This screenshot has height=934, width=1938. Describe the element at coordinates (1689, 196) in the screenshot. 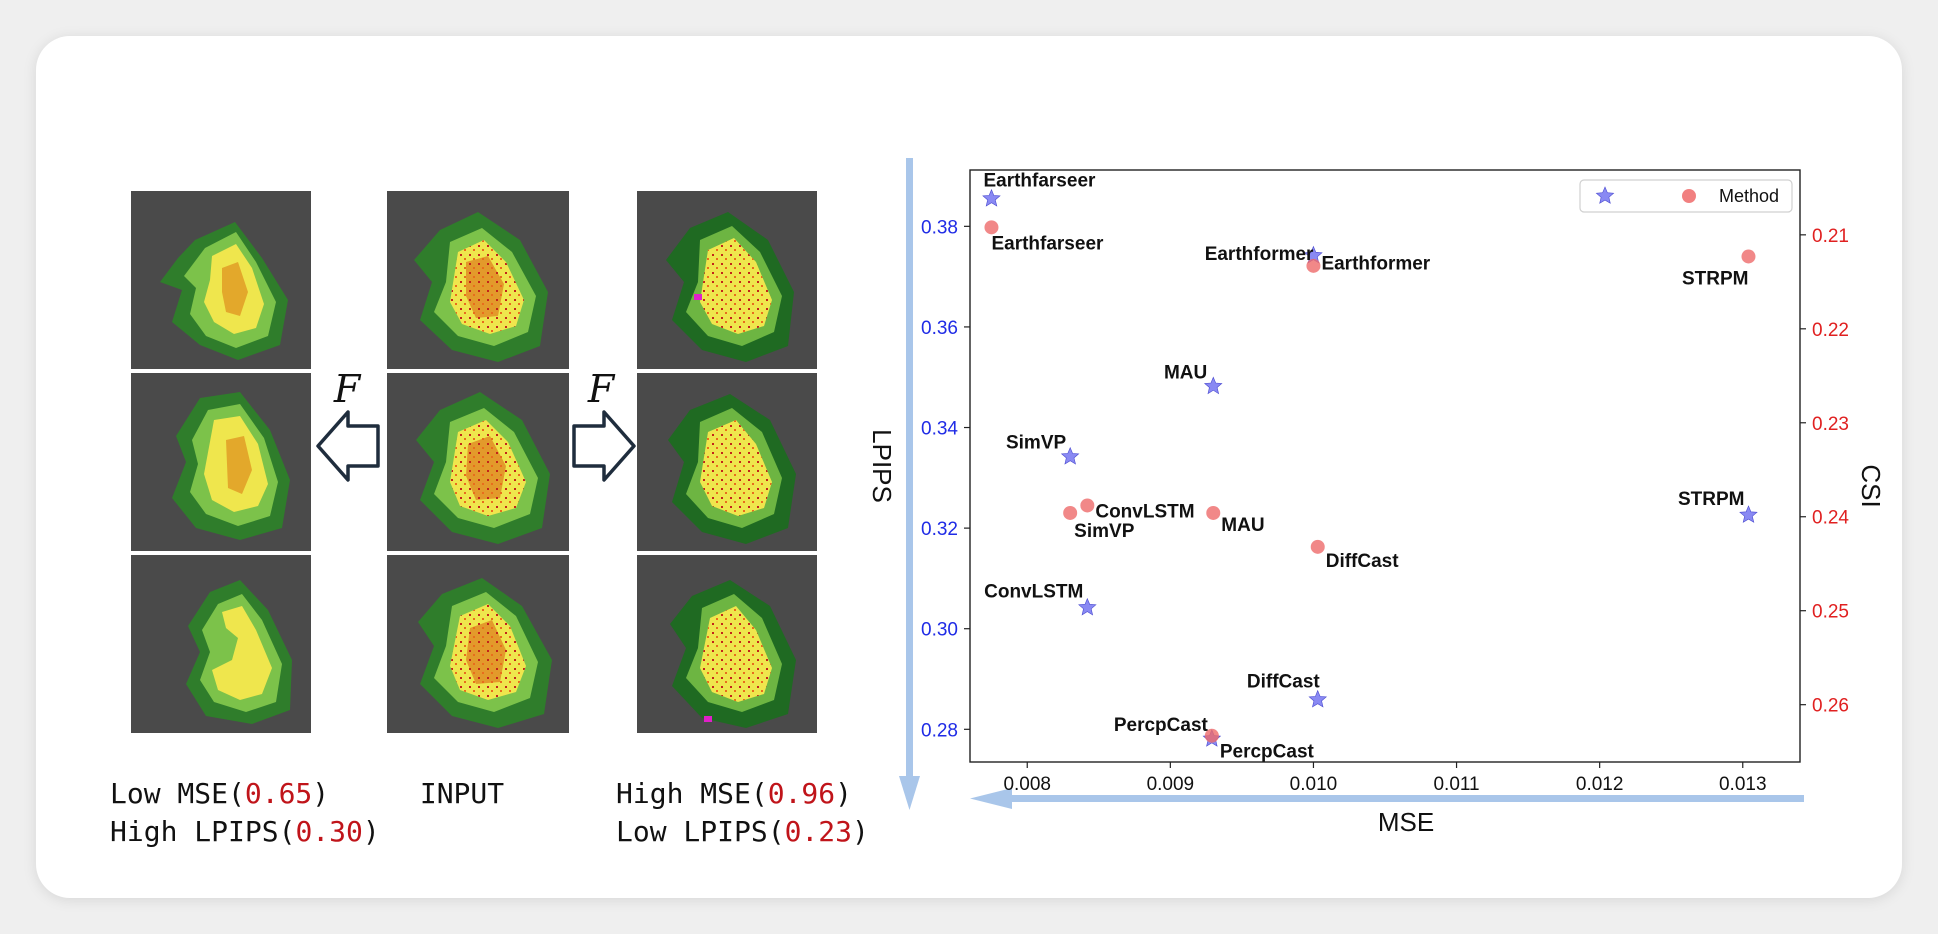

I see `legend-circle-marker` at that location.